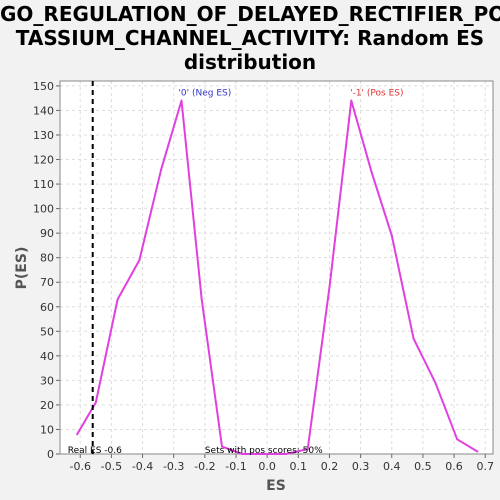  What do you see at coordinates (47, 307) in the screenshot?
I see `y-tick-label: 60` at bounding box center [47, 307].